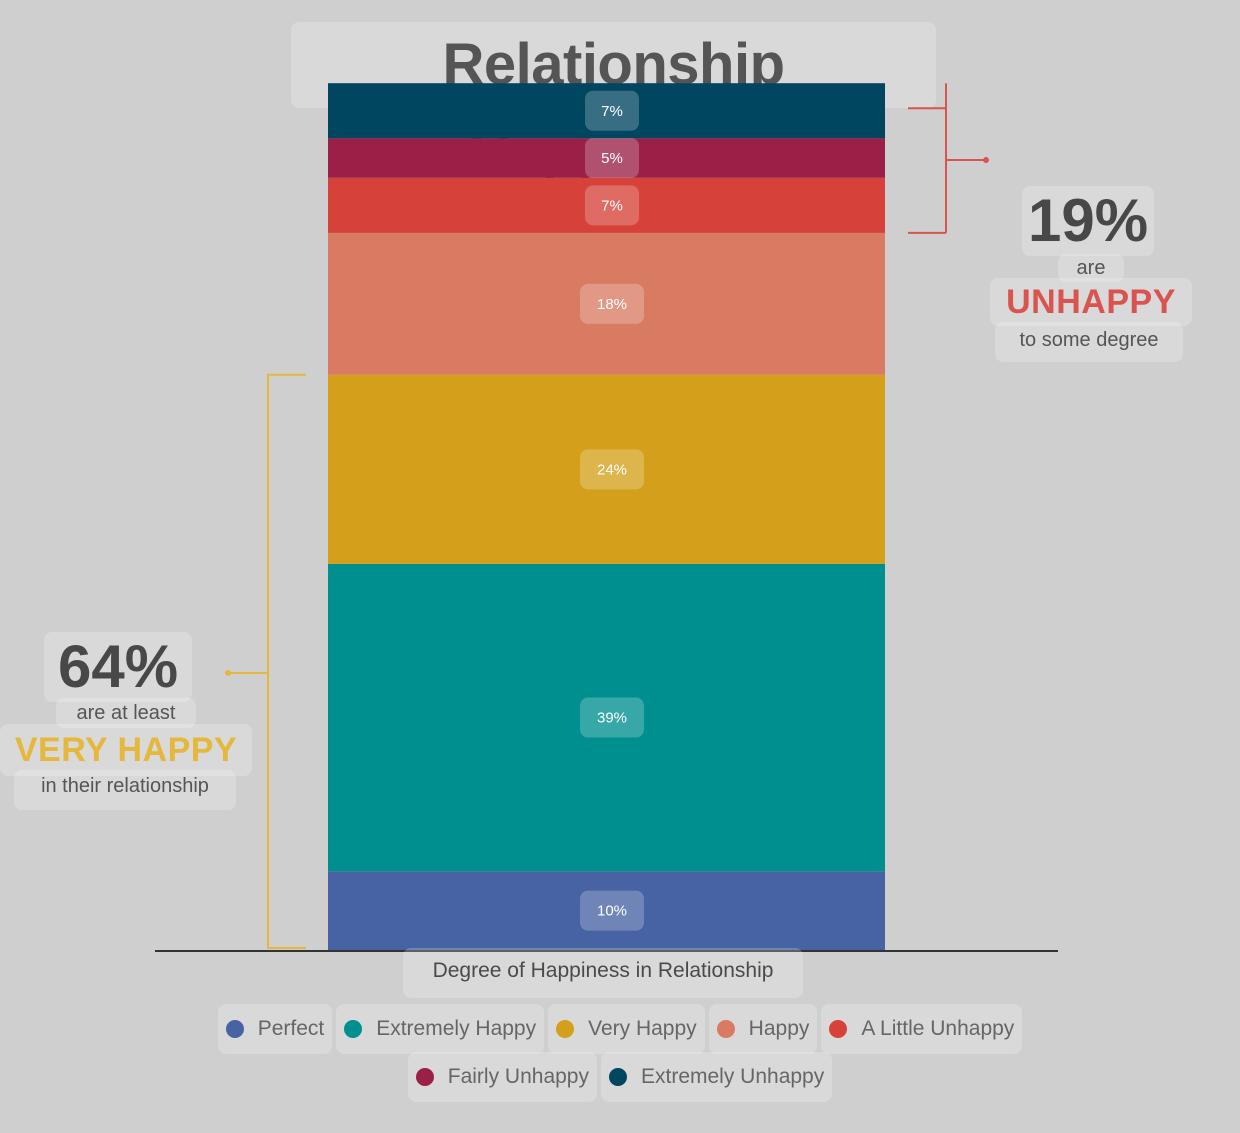  I want to click on data-label-6: 7%, so click(612, 111).